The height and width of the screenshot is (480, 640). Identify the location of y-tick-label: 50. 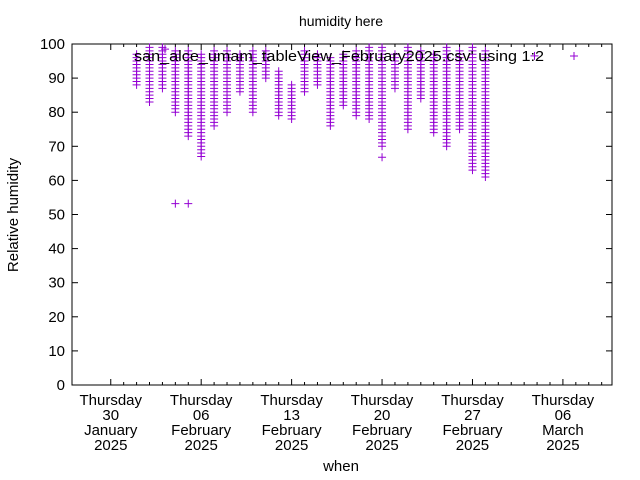
(56, 215).